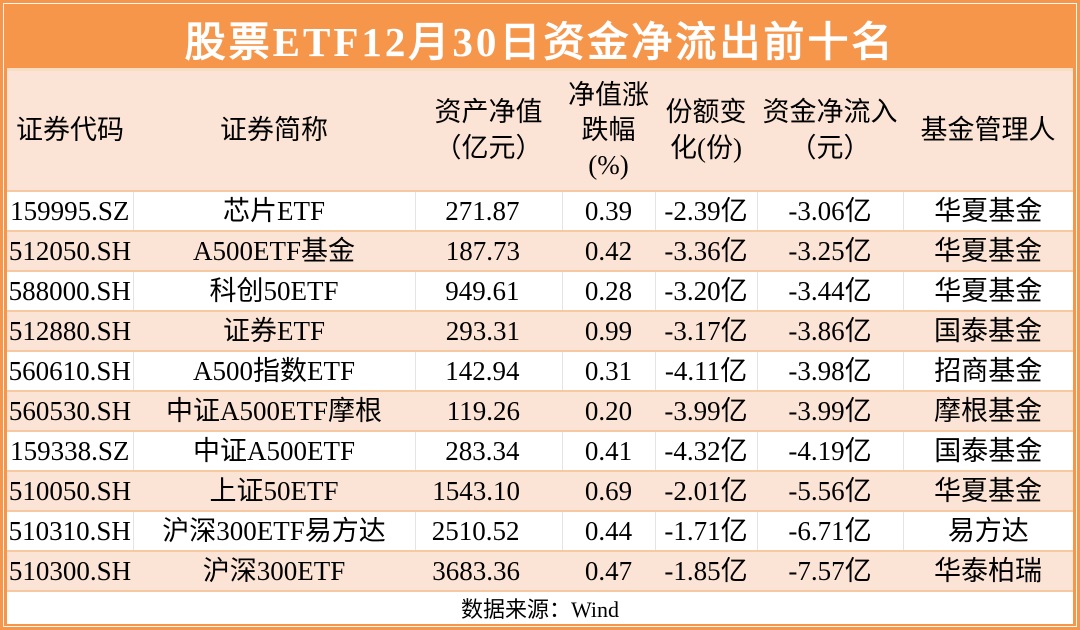 Image resolution: width=1080 pixels, height=630 pixels. I want to click on table-cell: 易方达, so click(987, 530).